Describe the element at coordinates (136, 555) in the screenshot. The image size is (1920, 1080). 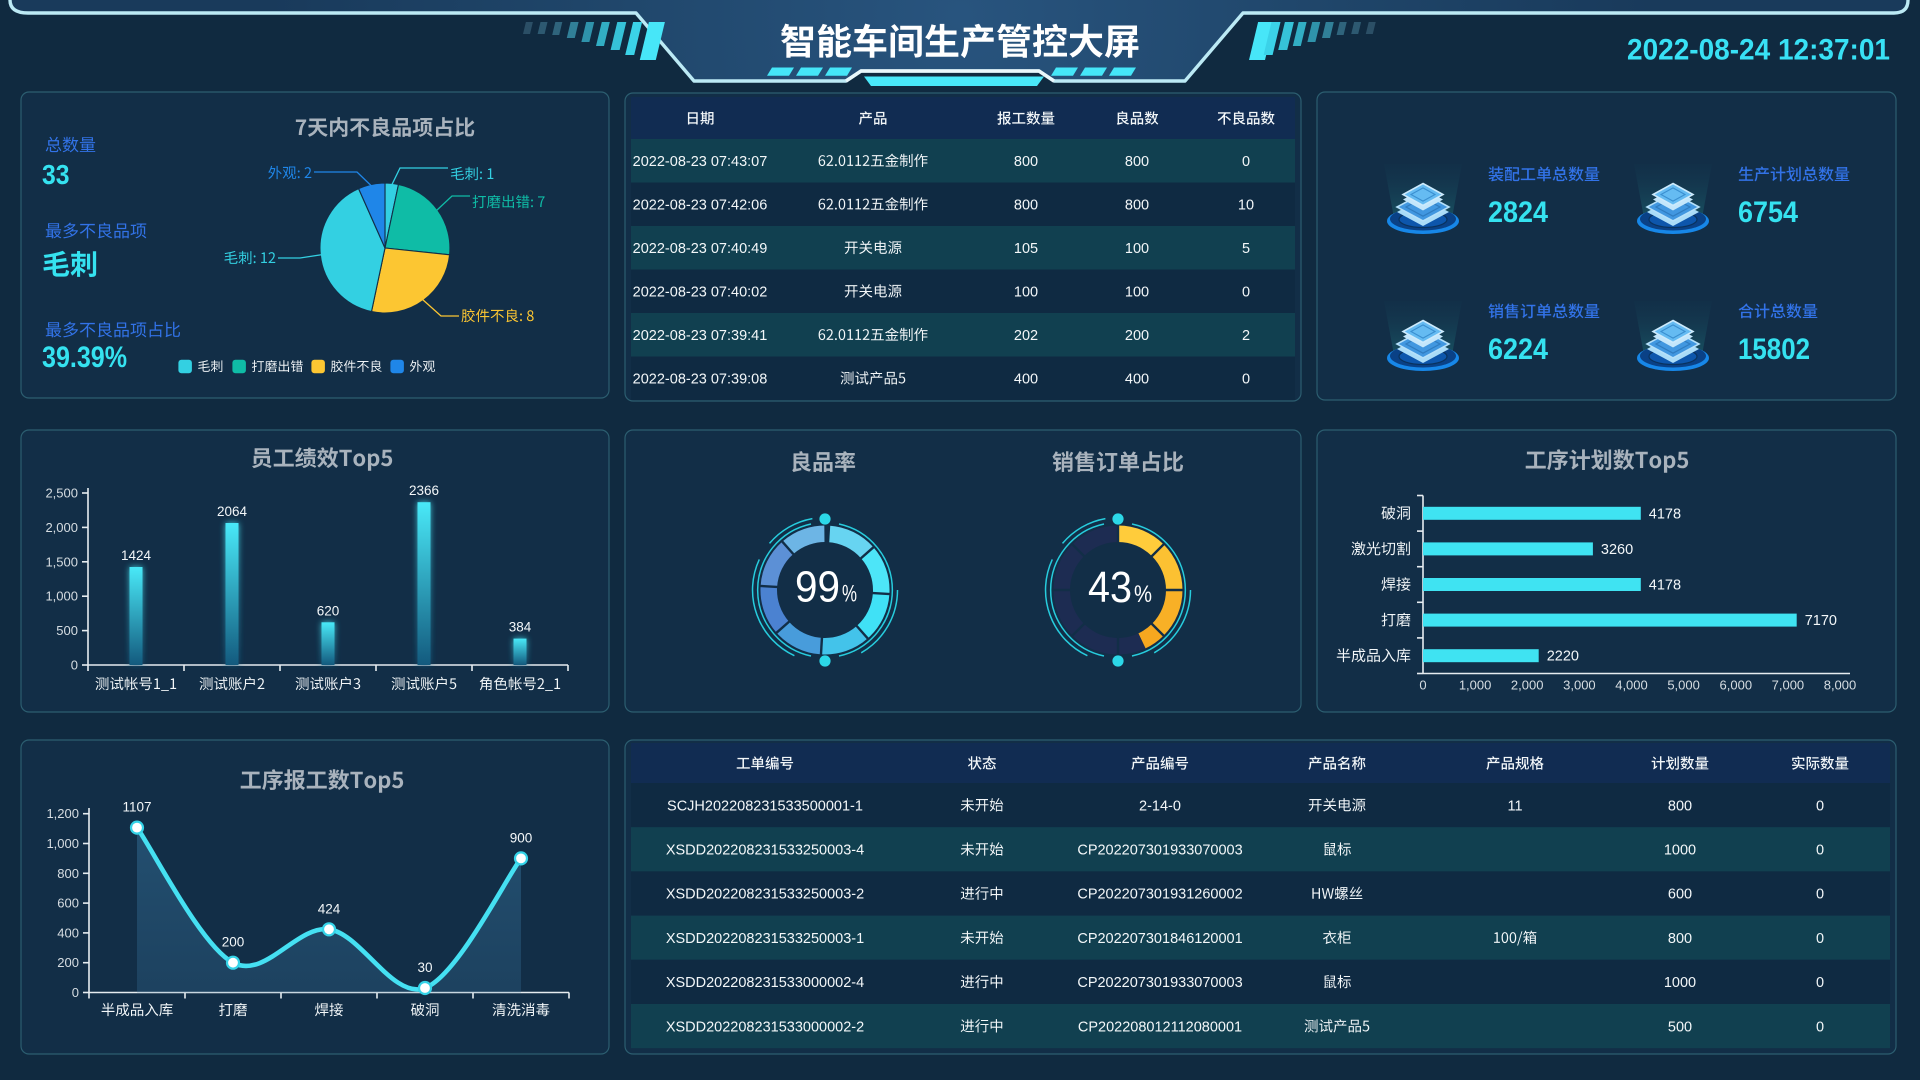
I see `svg-text: 1424` at that location.